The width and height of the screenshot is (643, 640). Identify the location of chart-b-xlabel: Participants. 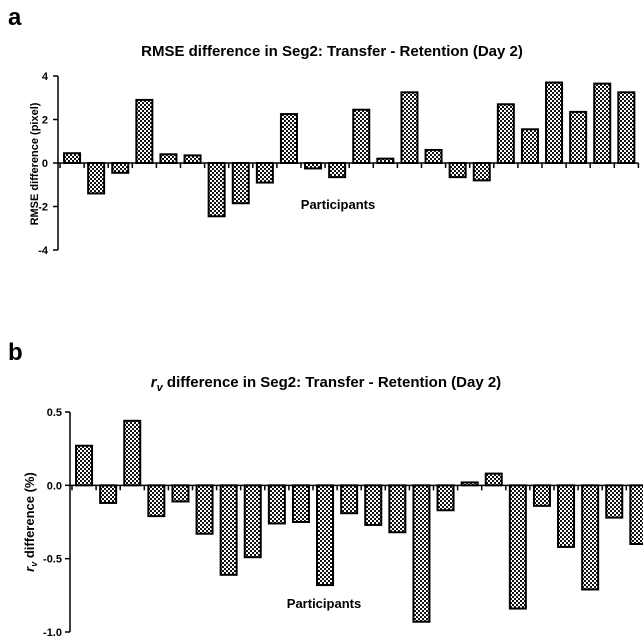
(324, 603).